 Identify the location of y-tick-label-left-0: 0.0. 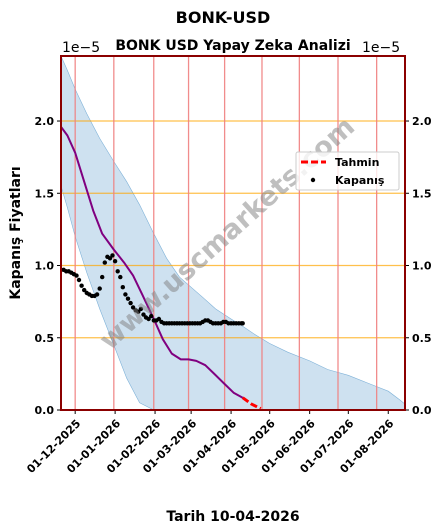
(45, 410).